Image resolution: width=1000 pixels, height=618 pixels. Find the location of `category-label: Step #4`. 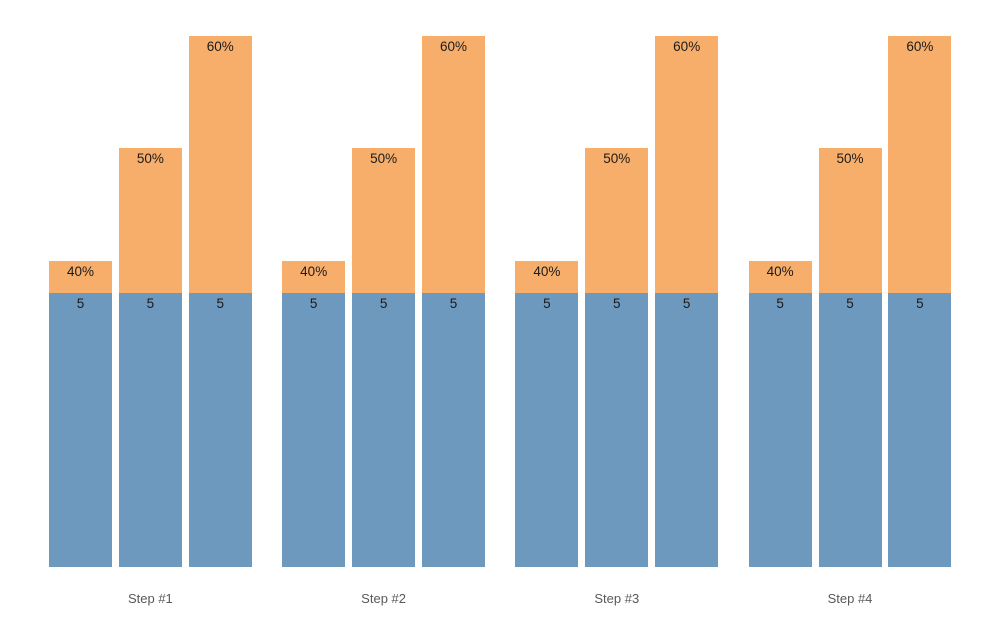

category-label: Step #4 is located at coordinates (850, 598).